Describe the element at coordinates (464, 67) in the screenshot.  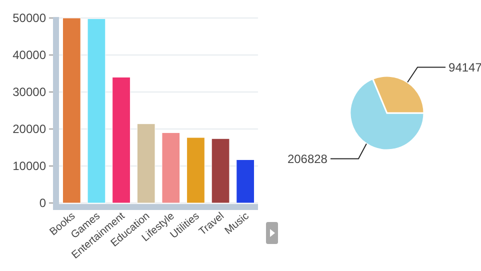
I see `data-label: 94147` at that location.